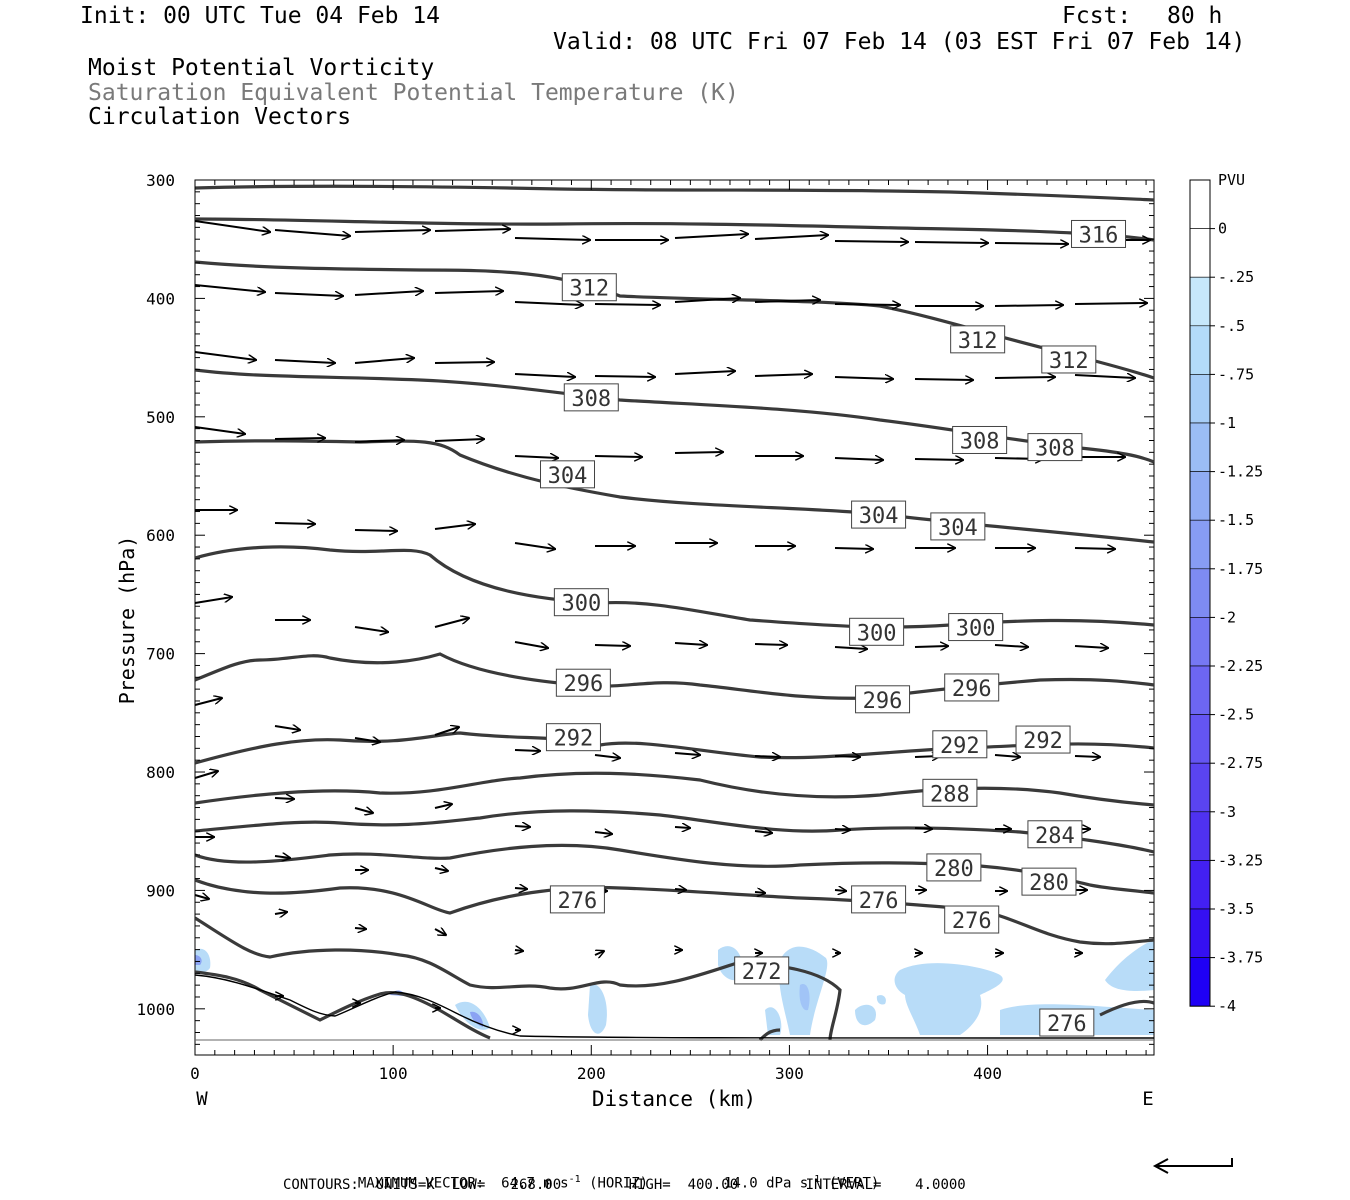 The width and height of the screenshot is (1350, 1200). Describe the element at coordinates (1222, 229) in the screenshot. I see `colorbar-label: 0` at that location.